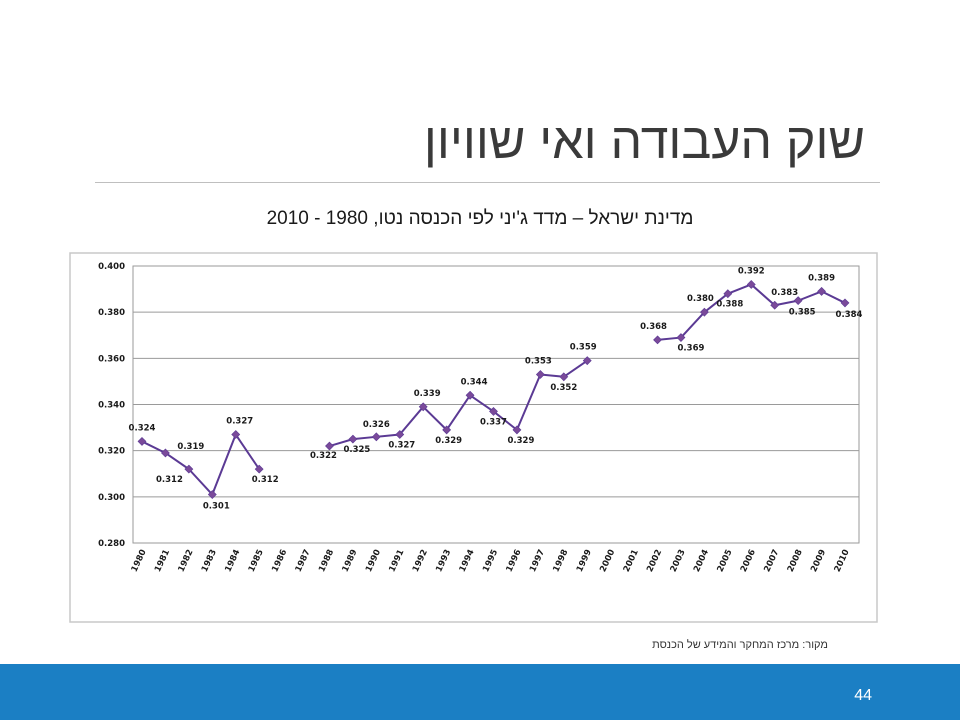 Image resolution: width=960 pixels, height=720 pixels. I want to click on data-label: 0.326, so click(376, 425).